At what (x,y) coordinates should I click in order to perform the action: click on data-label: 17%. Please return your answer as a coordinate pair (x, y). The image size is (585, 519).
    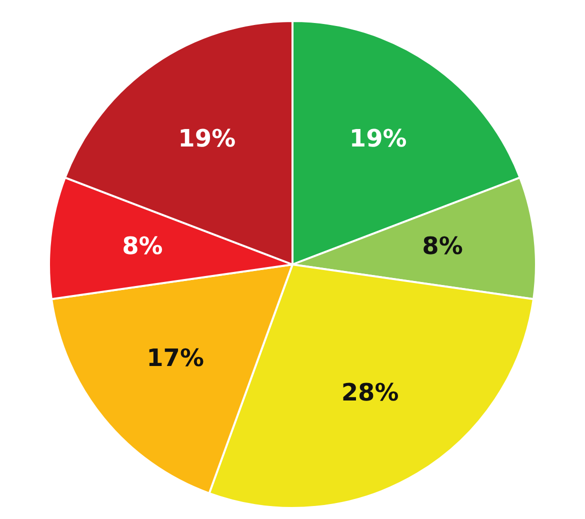
    Looking at the image, I should click on (175, 358).